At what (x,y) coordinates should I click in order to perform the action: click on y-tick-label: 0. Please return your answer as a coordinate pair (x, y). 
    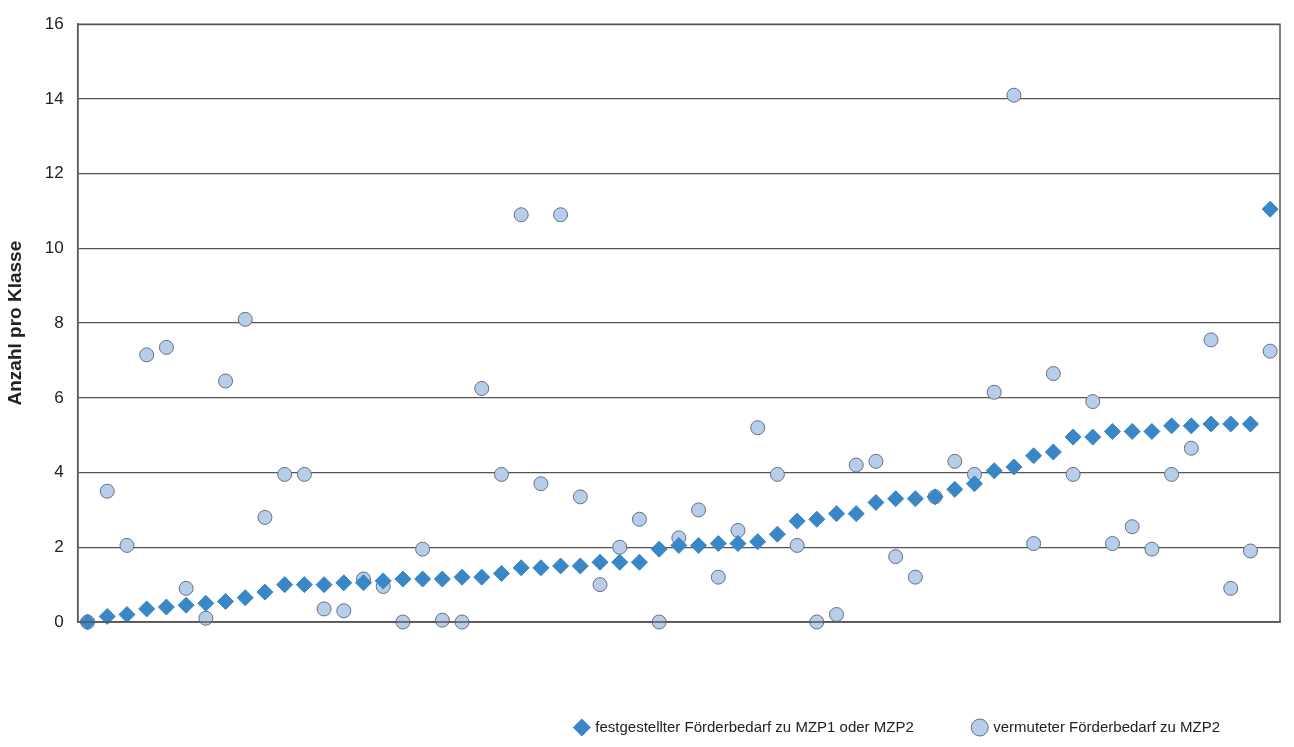
    Looking at the image, I should click on (59, 621).